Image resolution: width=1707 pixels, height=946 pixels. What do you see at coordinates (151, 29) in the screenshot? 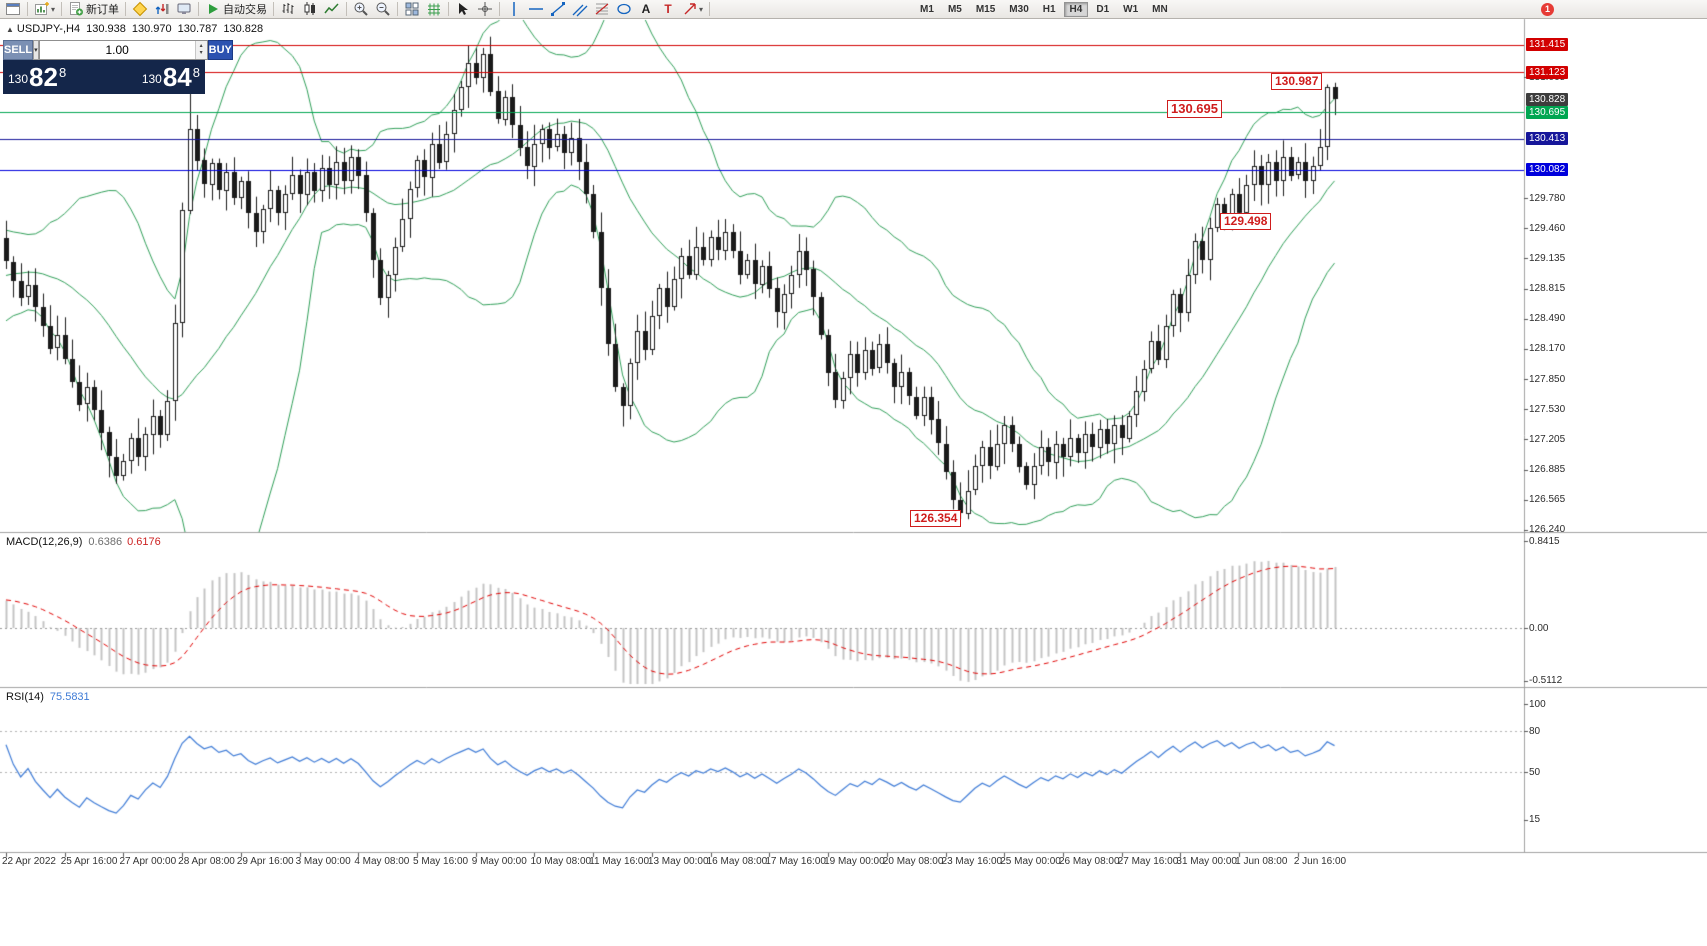
I see `ohlc-high: 130.970` at bounding box center [151, 29].